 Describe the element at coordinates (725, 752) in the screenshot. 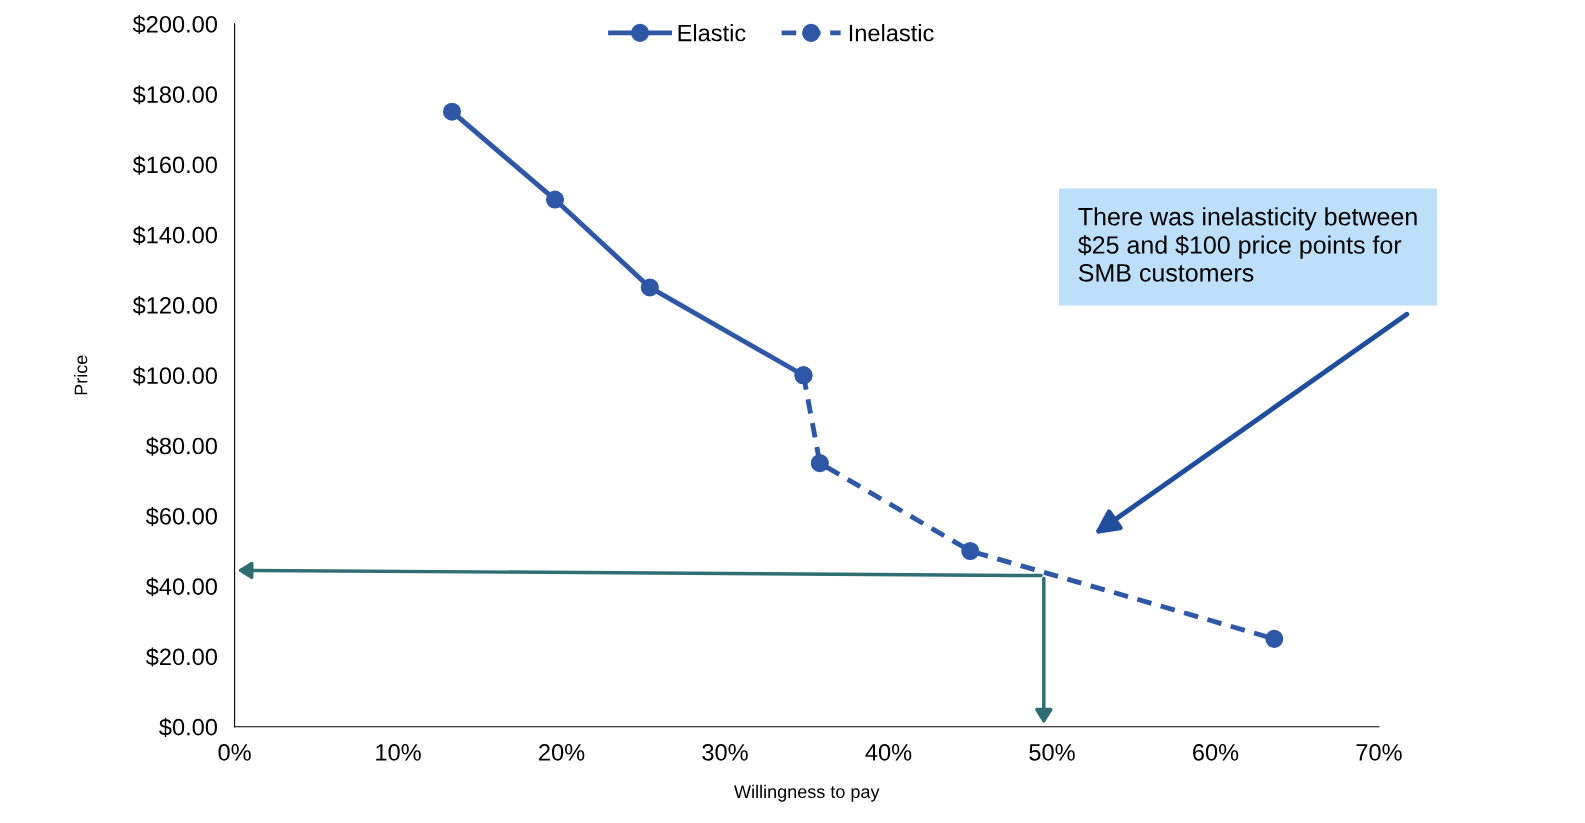

I see `x-tick-label: 30%` at that location.